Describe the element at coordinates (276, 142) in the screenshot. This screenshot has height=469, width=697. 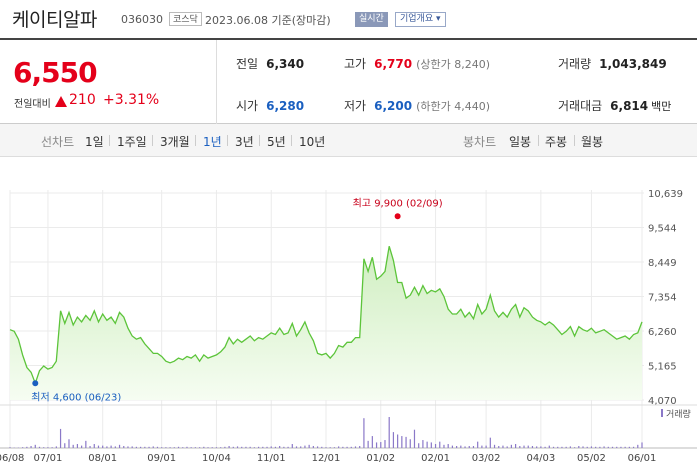
I see `tab-5y: 5년` at that location.